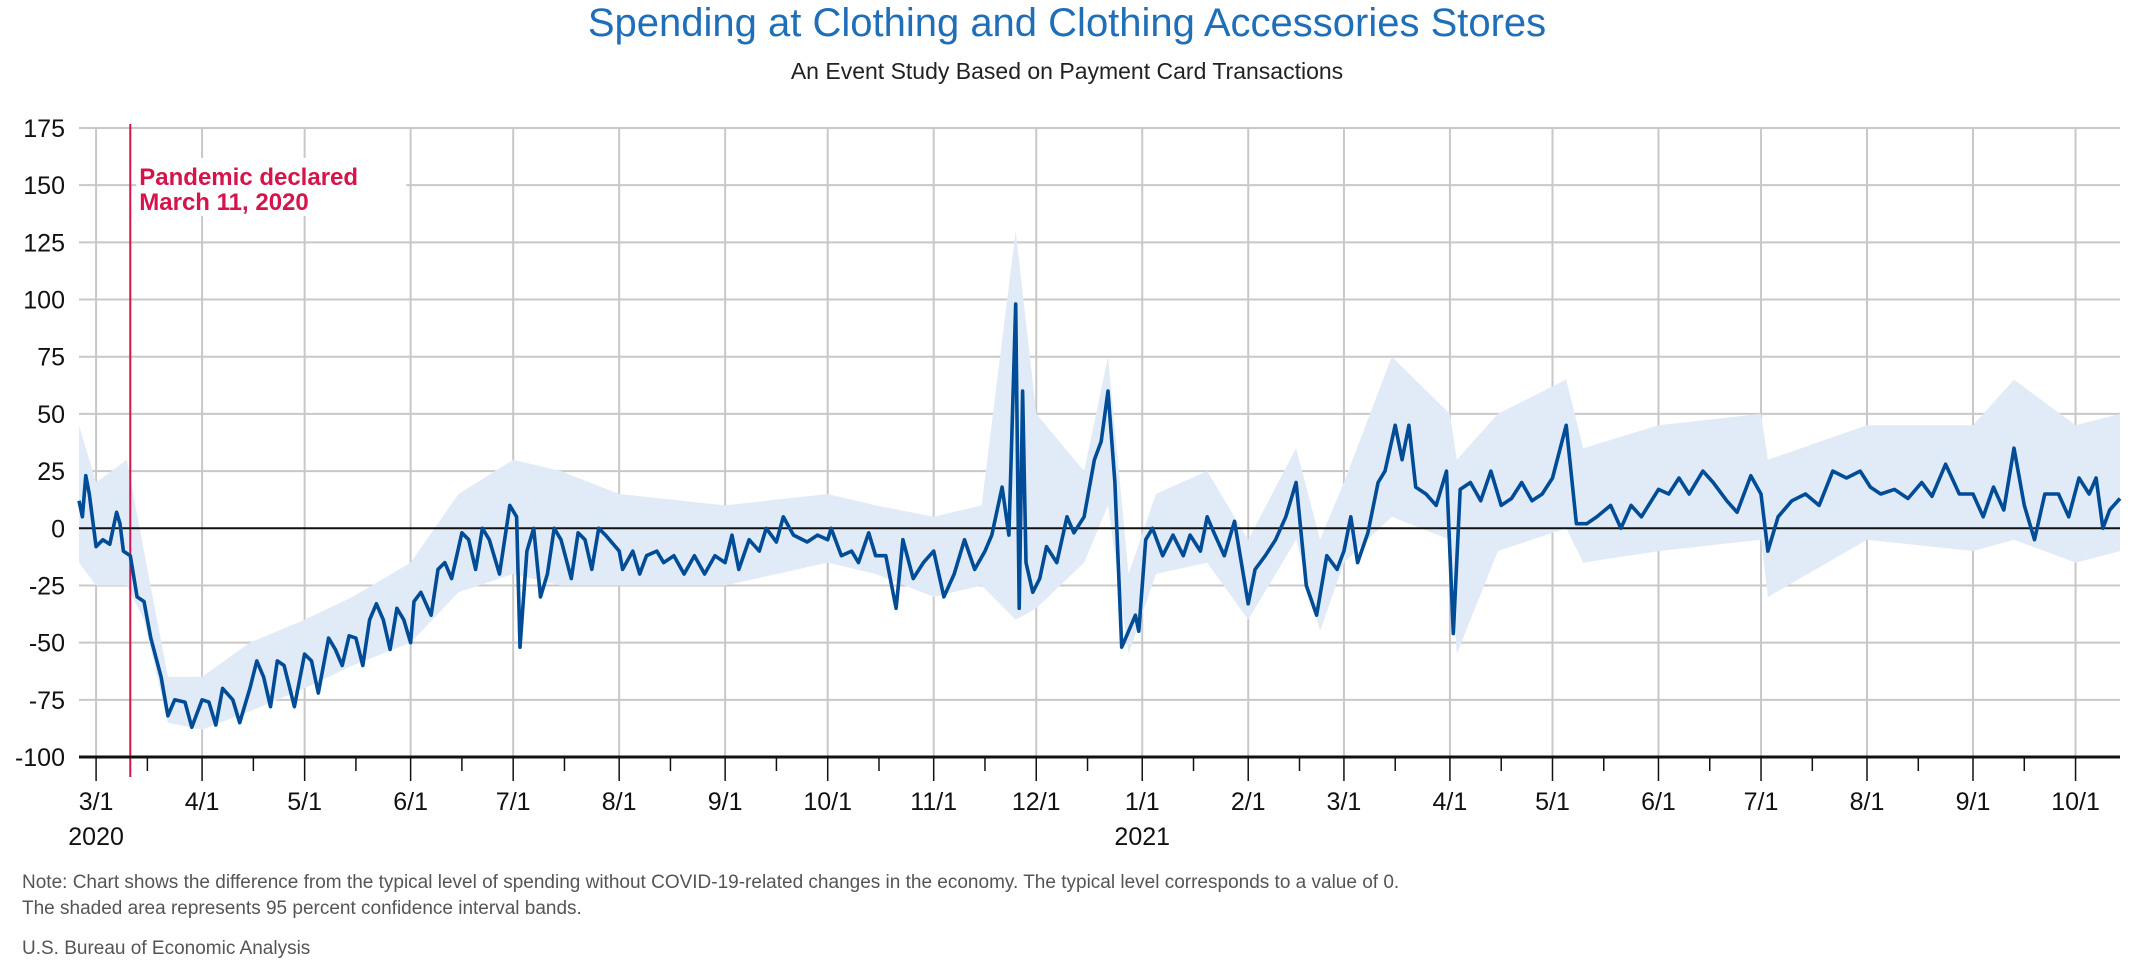  Describe the element at coordinates (47, 644) in the screenshot. I see `y-tick-label: -50` at that location.